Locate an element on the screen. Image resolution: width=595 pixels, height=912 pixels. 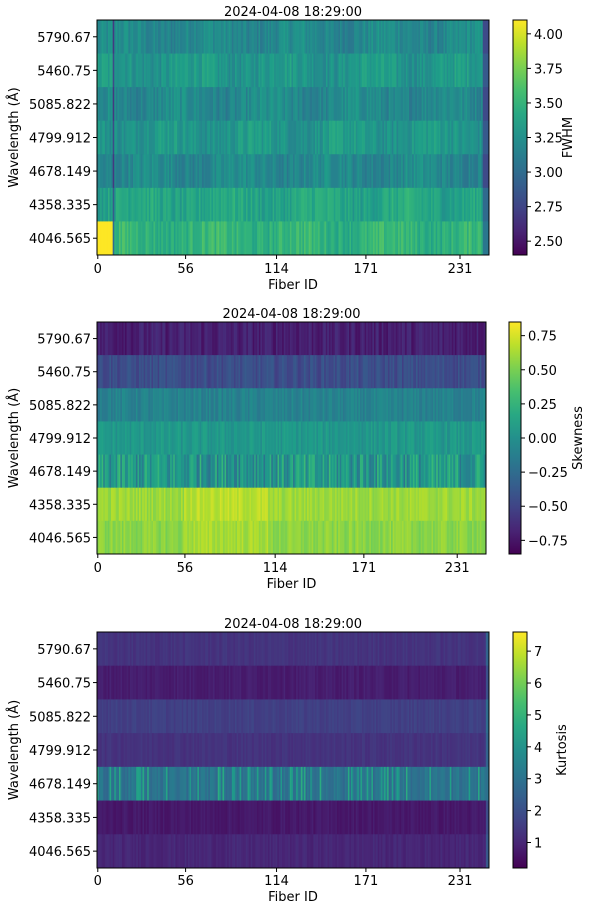
colorbar-tick-label: 0.00 is located at coordinates (542, 439).